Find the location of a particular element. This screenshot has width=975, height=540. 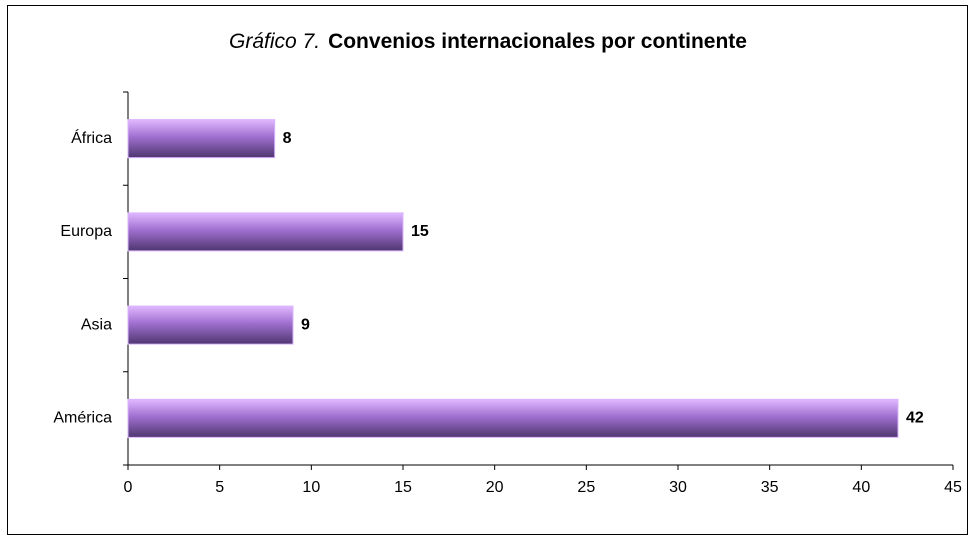

y-tick-label: Asia is located at coordinates (96, 324).